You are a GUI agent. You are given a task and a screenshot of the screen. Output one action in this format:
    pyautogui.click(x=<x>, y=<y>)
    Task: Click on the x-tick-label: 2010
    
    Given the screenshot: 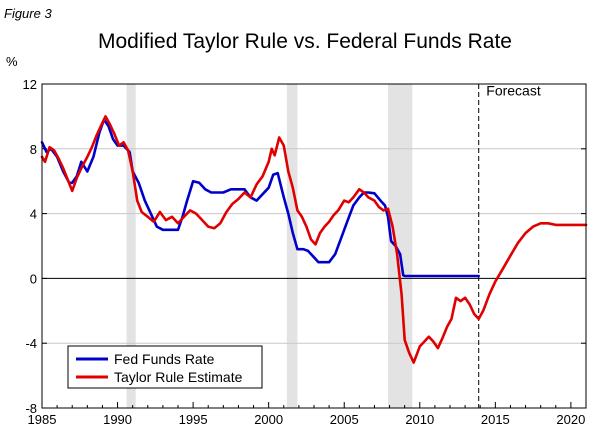 What is the action you would take?
    pyautogui.click(x=419, y=419)
    